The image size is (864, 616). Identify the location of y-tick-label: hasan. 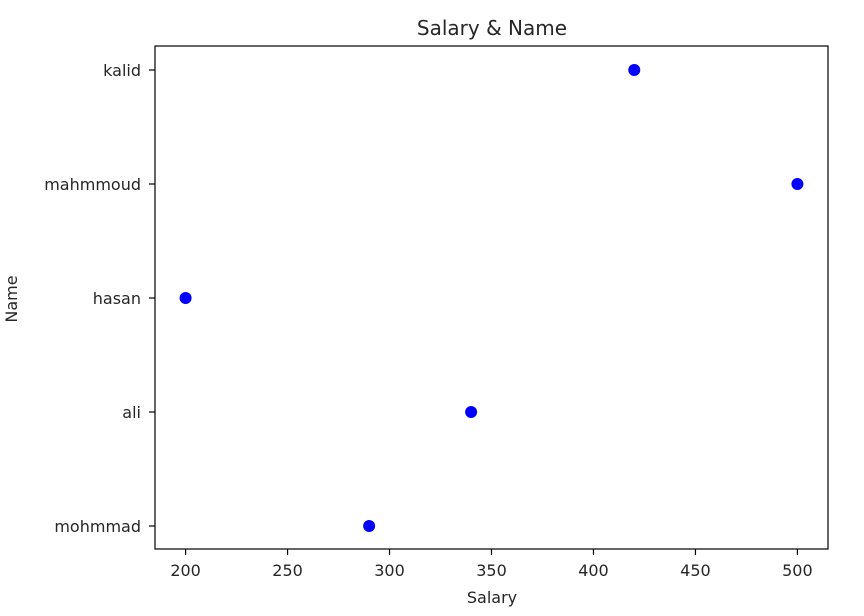
(117, 298).